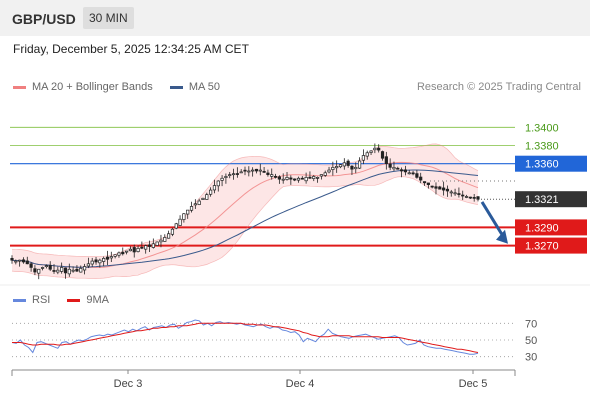 The image size is (590, 400). What do you see at coordinates (31, 300) in the screenshot?
I see `legend-item-rsi: RSI` at bounding box center [31, 300].